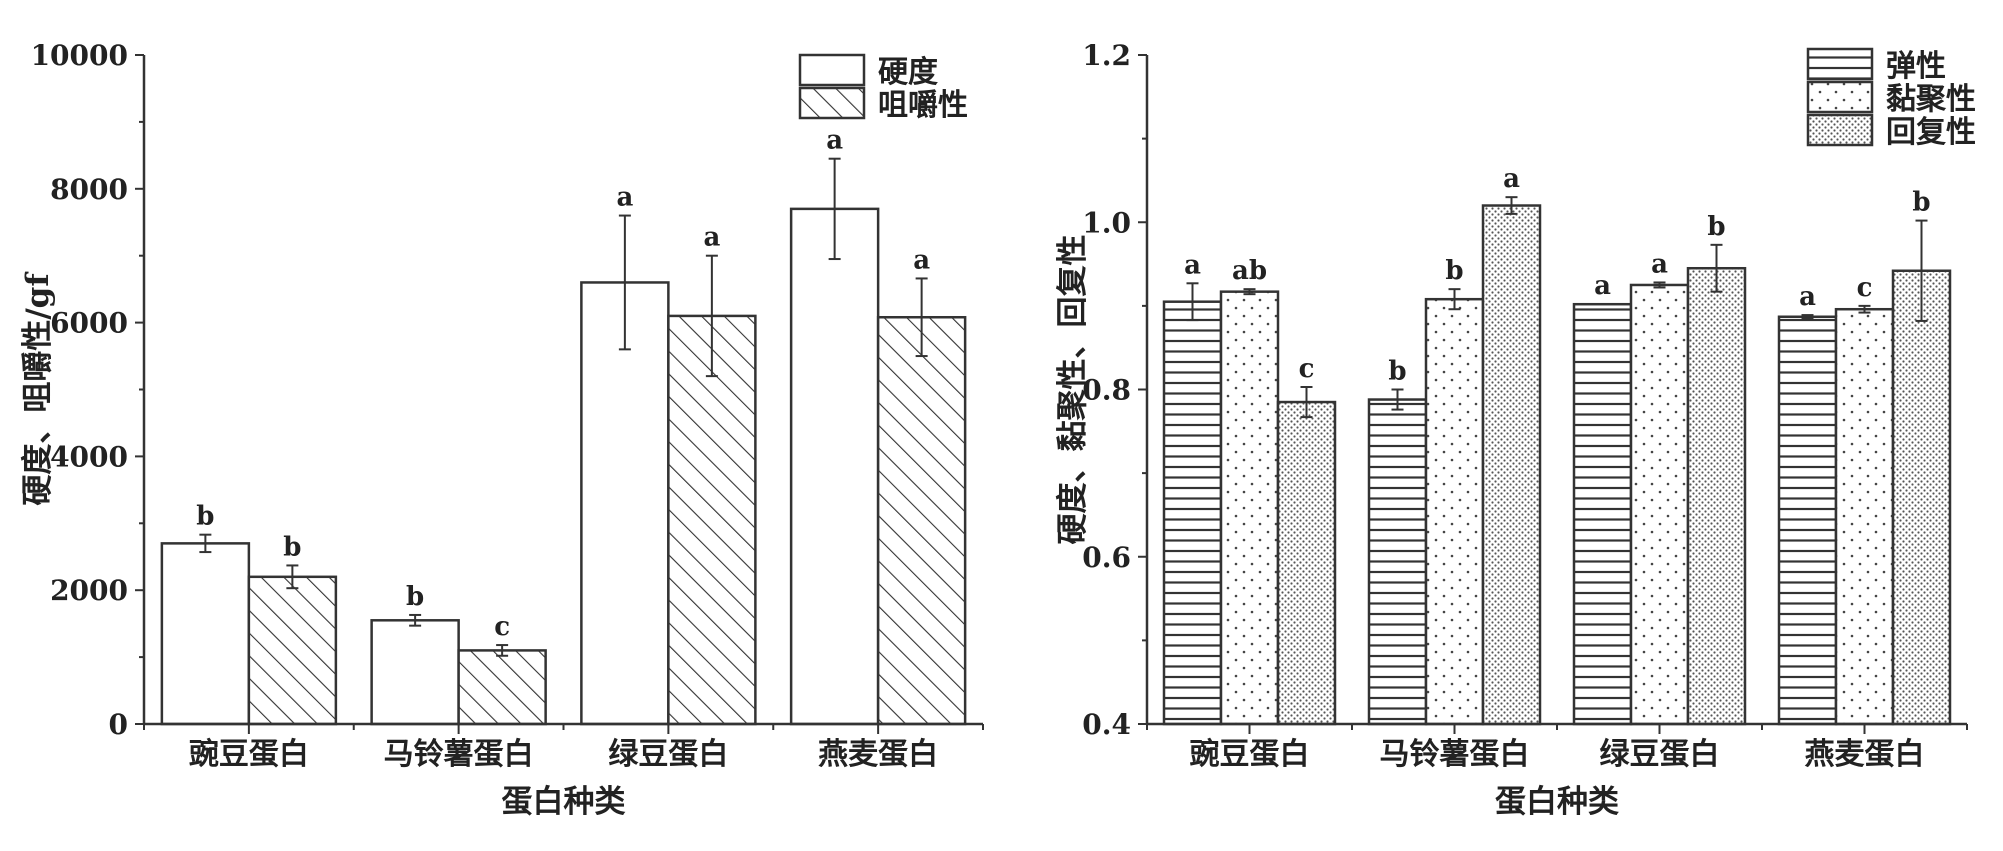 This screenshot has width=2003, height=851. Describe the element at coordinates (79, 55) in the screenshot. I see `y-tick-label: 10000` at that location.